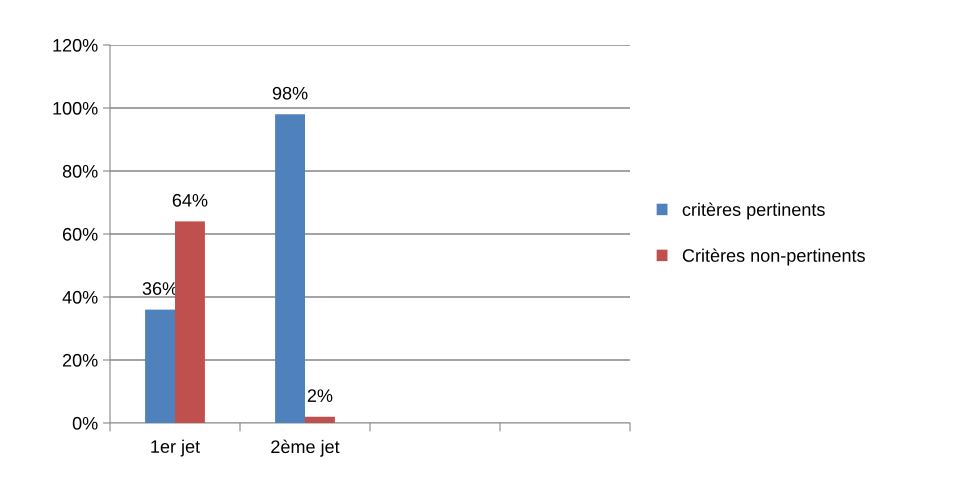  Describe the element at coordinates (80, 297) in the screenshot. I see `y-tick-label: 40%` at that location.